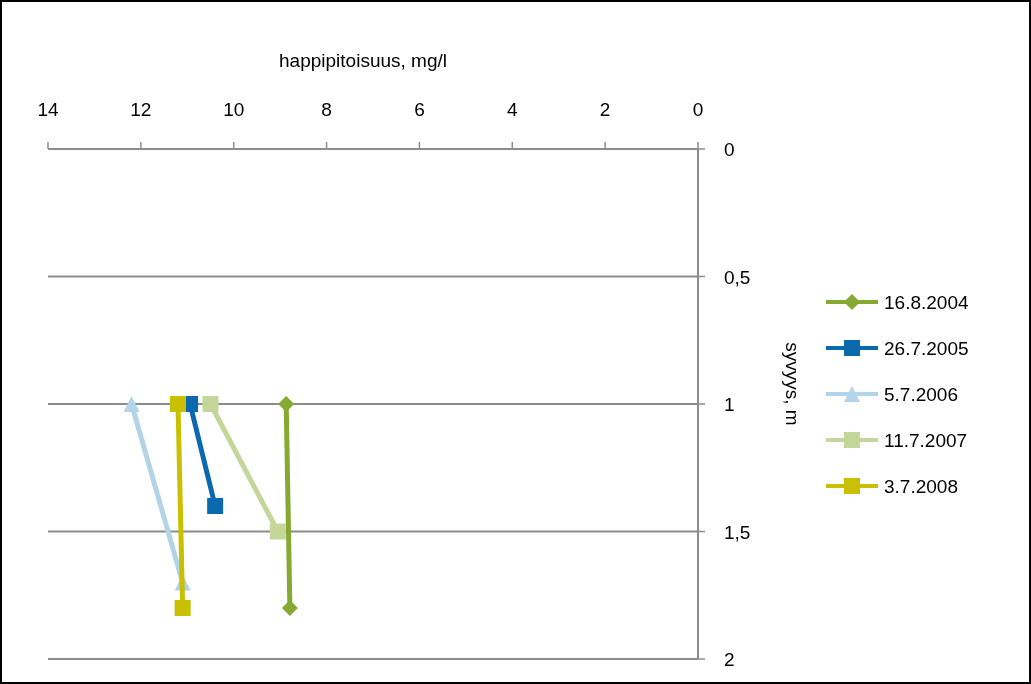 This screenshot has height=684, width=1031. Describe the element at coordinates (48, 109) in the screenshot. I see `x-tick-label: 14` at that location.